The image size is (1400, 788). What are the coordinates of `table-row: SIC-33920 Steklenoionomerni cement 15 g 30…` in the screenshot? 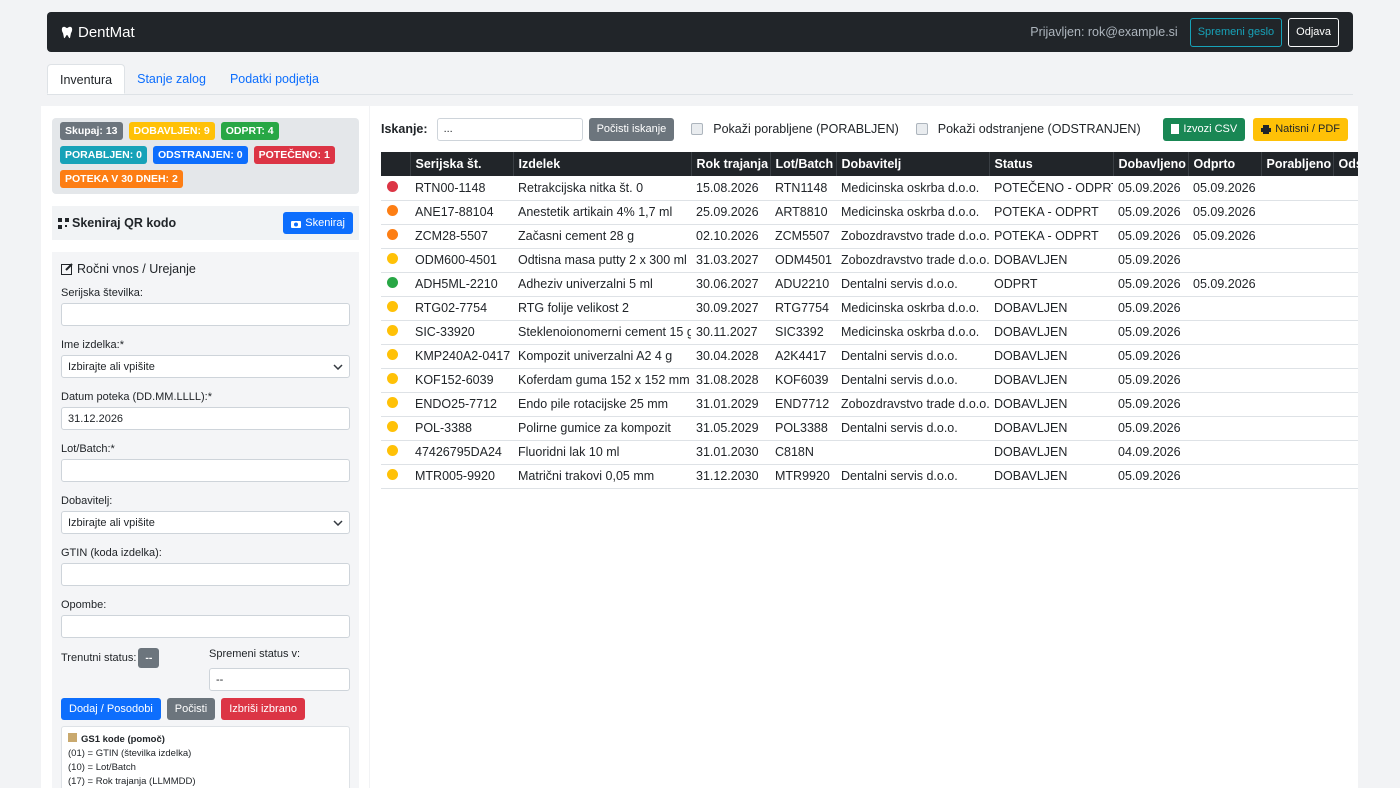 It's located at (869, 332).